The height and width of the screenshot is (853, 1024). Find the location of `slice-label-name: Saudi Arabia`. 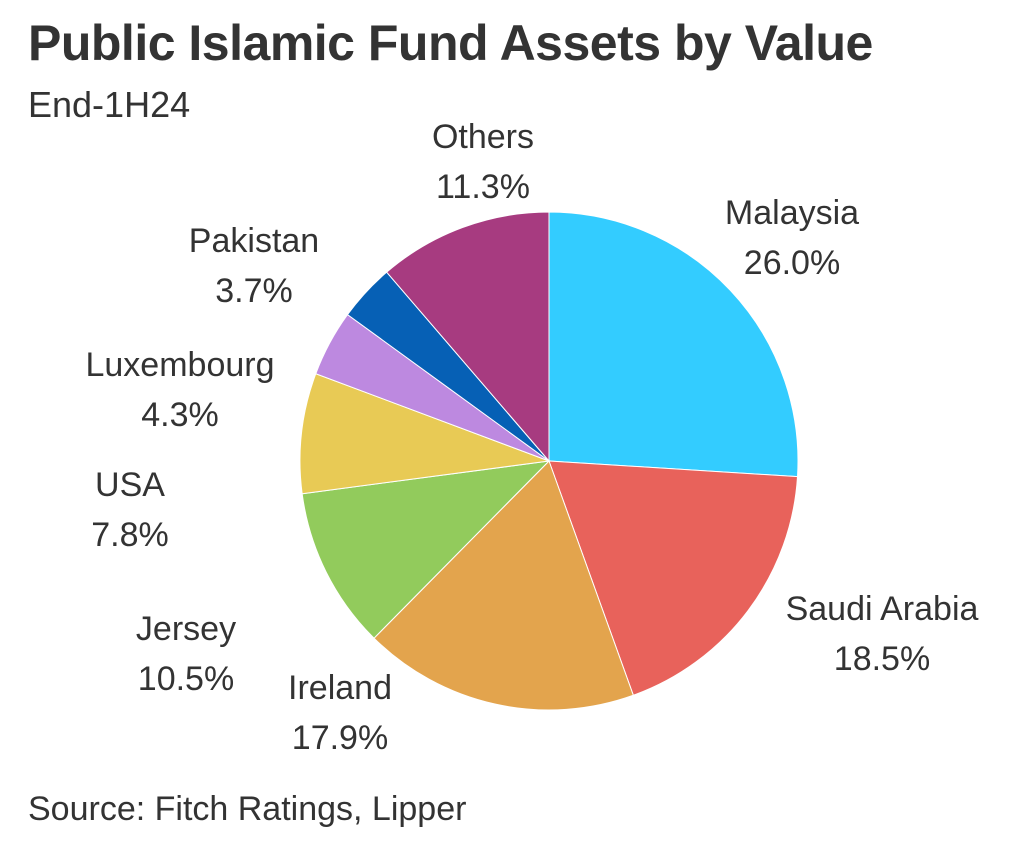

slice-label-name: Saudi Arabia is located at coordinates (882, 609).